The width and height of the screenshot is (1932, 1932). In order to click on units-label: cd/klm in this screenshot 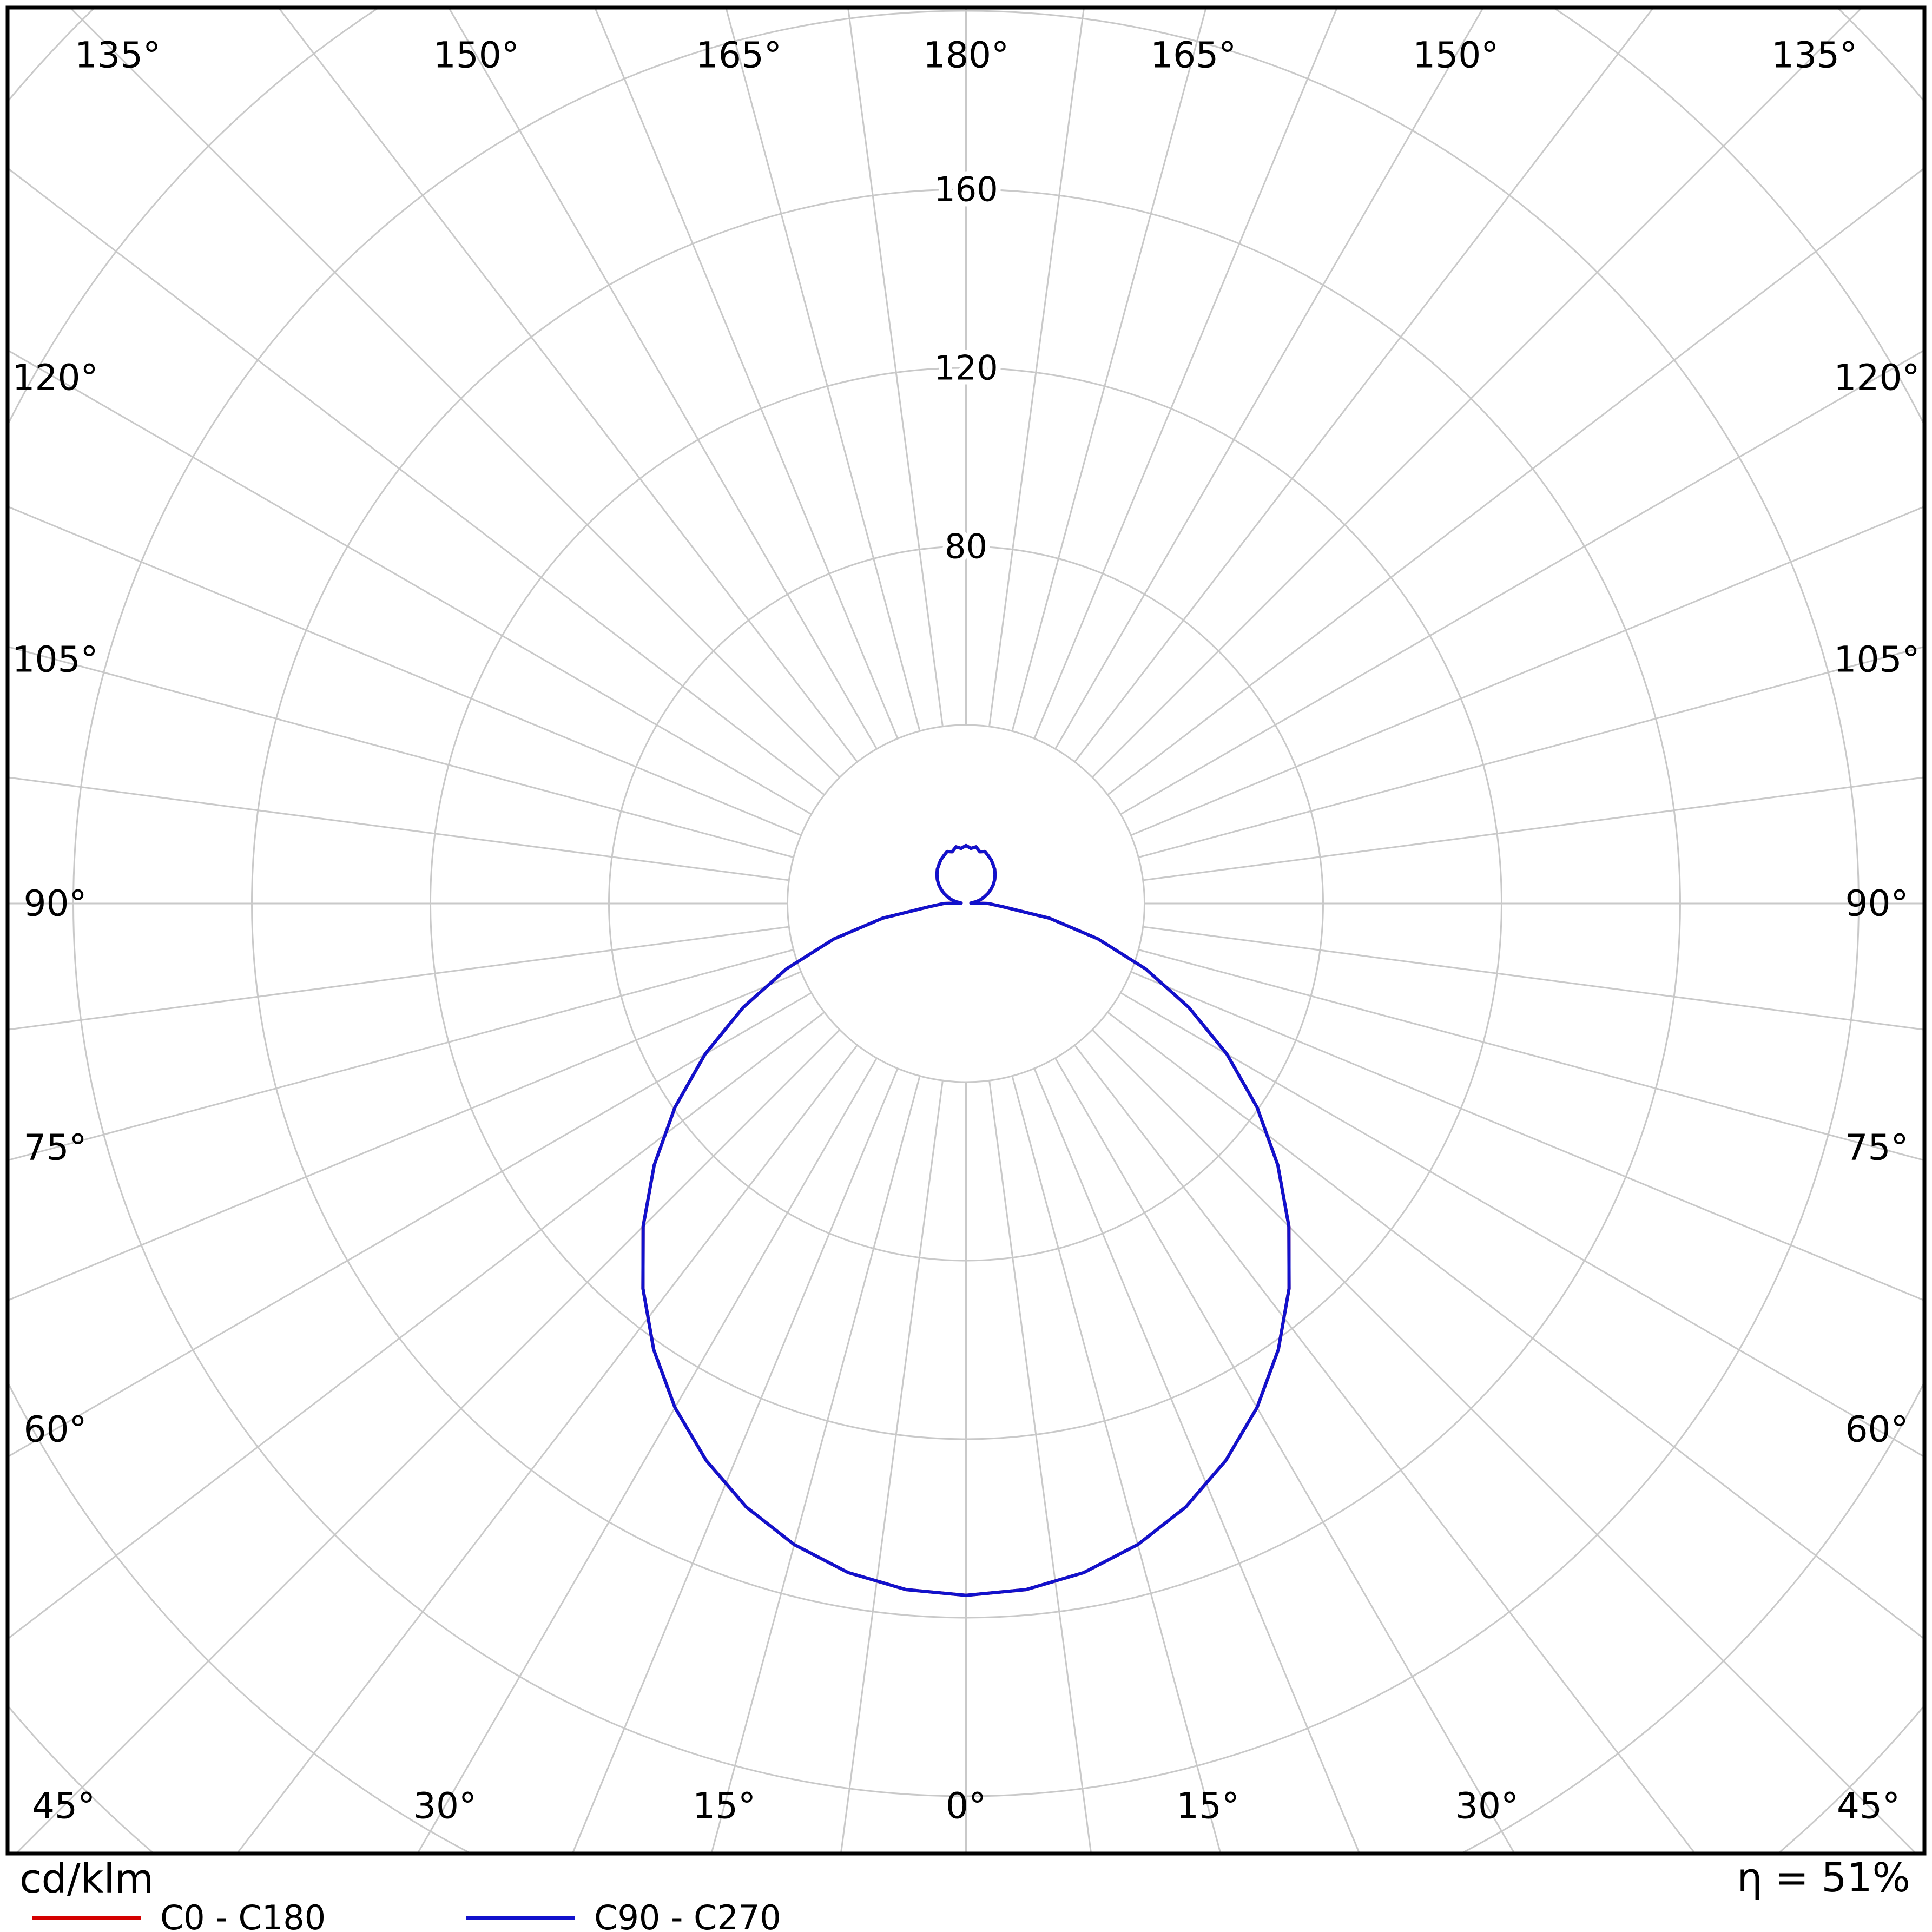, I will do `click(86, 1879)`.